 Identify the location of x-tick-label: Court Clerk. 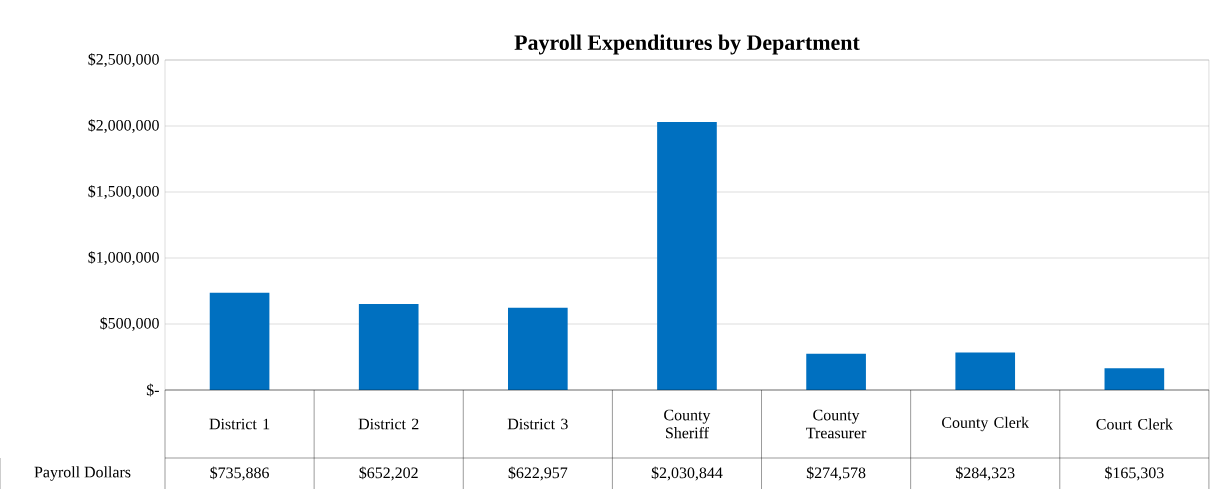
(1134, 424).